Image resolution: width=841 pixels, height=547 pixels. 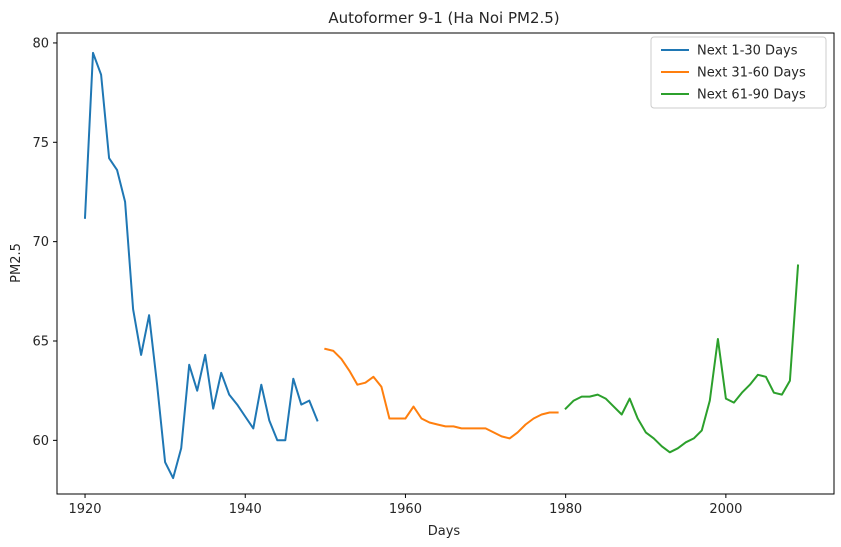 What do you see at coordinates (40, 341) in the screenshot?
I see `y-tick-label: 65` at bounding box center [40, 341].